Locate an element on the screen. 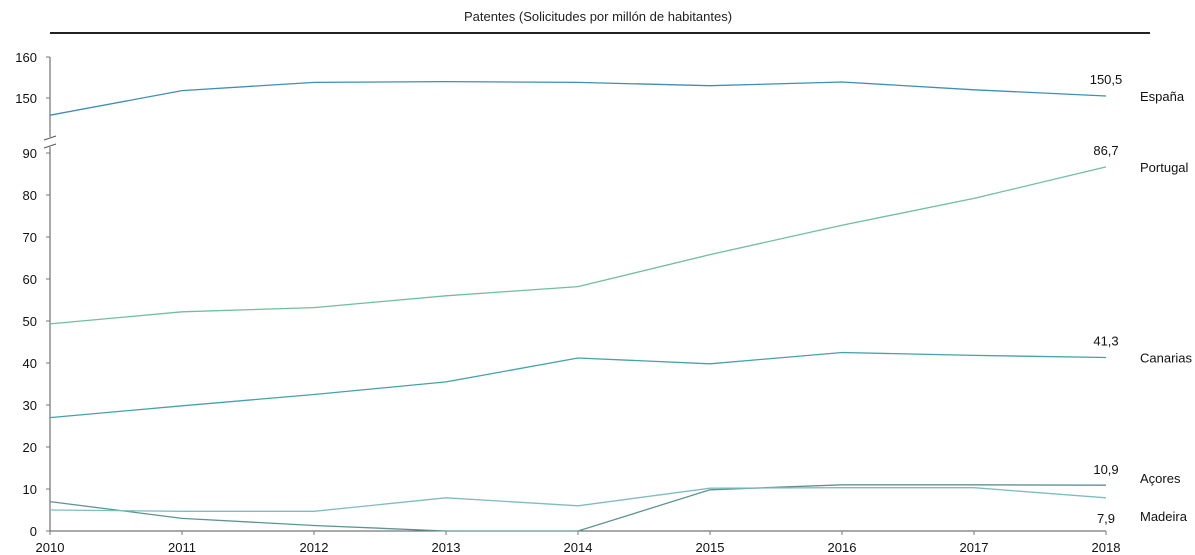  y-tick-label: 0 is located at coordinates (33, 531).